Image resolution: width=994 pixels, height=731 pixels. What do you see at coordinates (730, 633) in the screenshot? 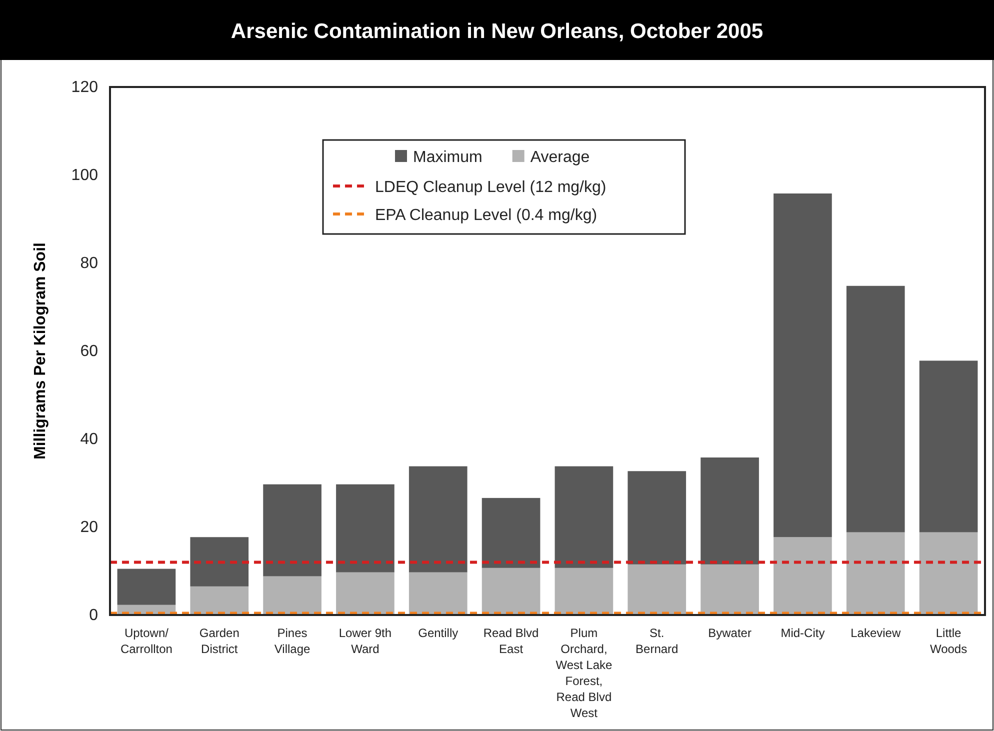
I see `x-tick-label: Bywater` at bounding box center [730, 633].